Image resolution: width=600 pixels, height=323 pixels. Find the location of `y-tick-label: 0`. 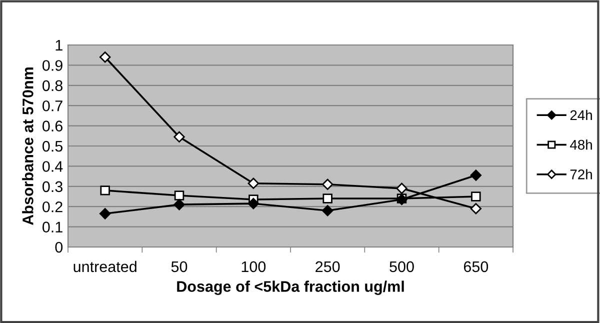

y-tick-label: 0 is located at coordinates (59, 247).